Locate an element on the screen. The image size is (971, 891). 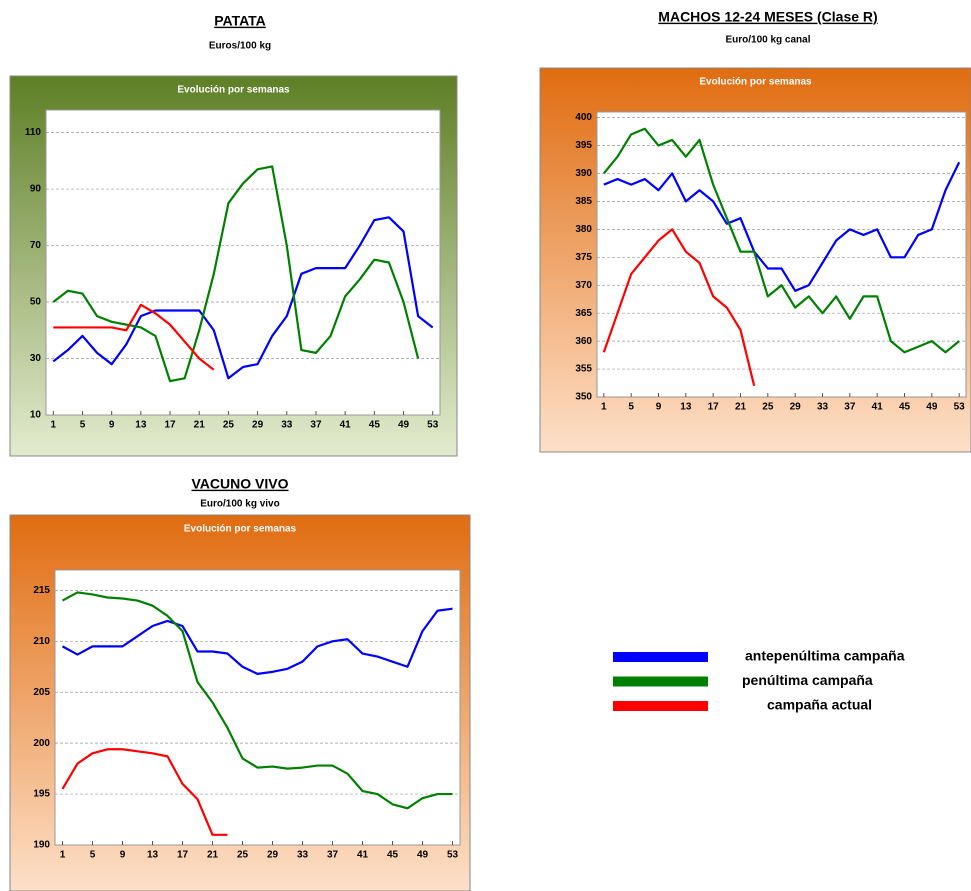
y-tick-label: 190 is located at coordinates (41, 845).